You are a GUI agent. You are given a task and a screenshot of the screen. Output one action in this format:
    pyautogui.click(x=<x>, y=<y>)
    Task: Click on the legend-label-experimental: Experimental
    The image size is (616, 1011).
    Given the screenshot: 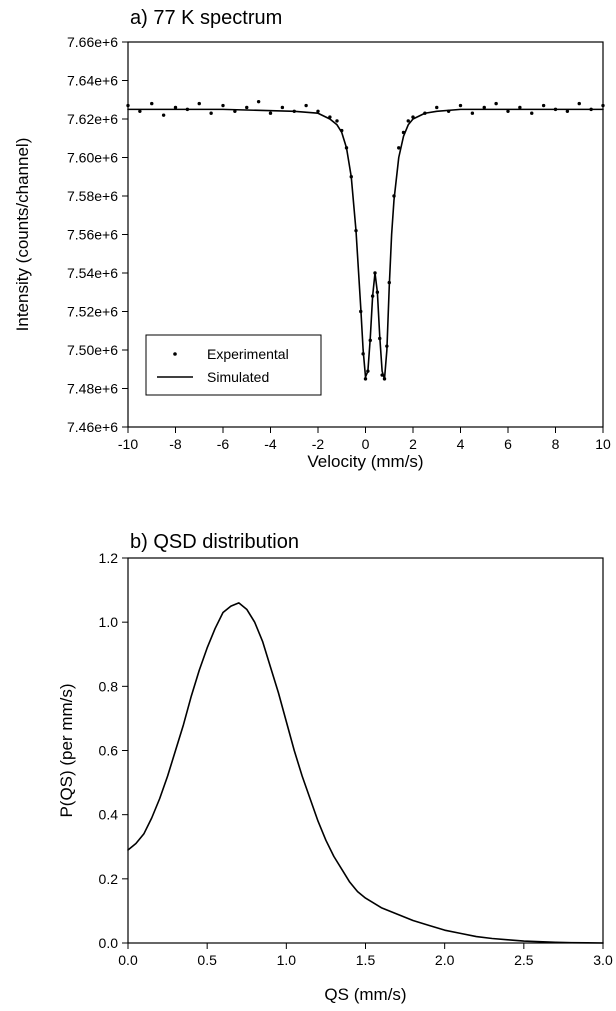 What is the action you would take?
    pyautogui.click(x=248, y=354)
    